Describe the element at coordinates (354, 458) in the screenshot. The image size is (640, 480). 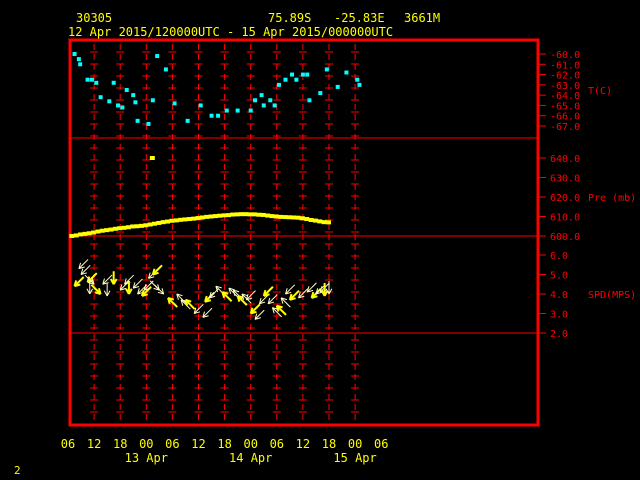
I see `x-day-label: 15 Apr` at that location.